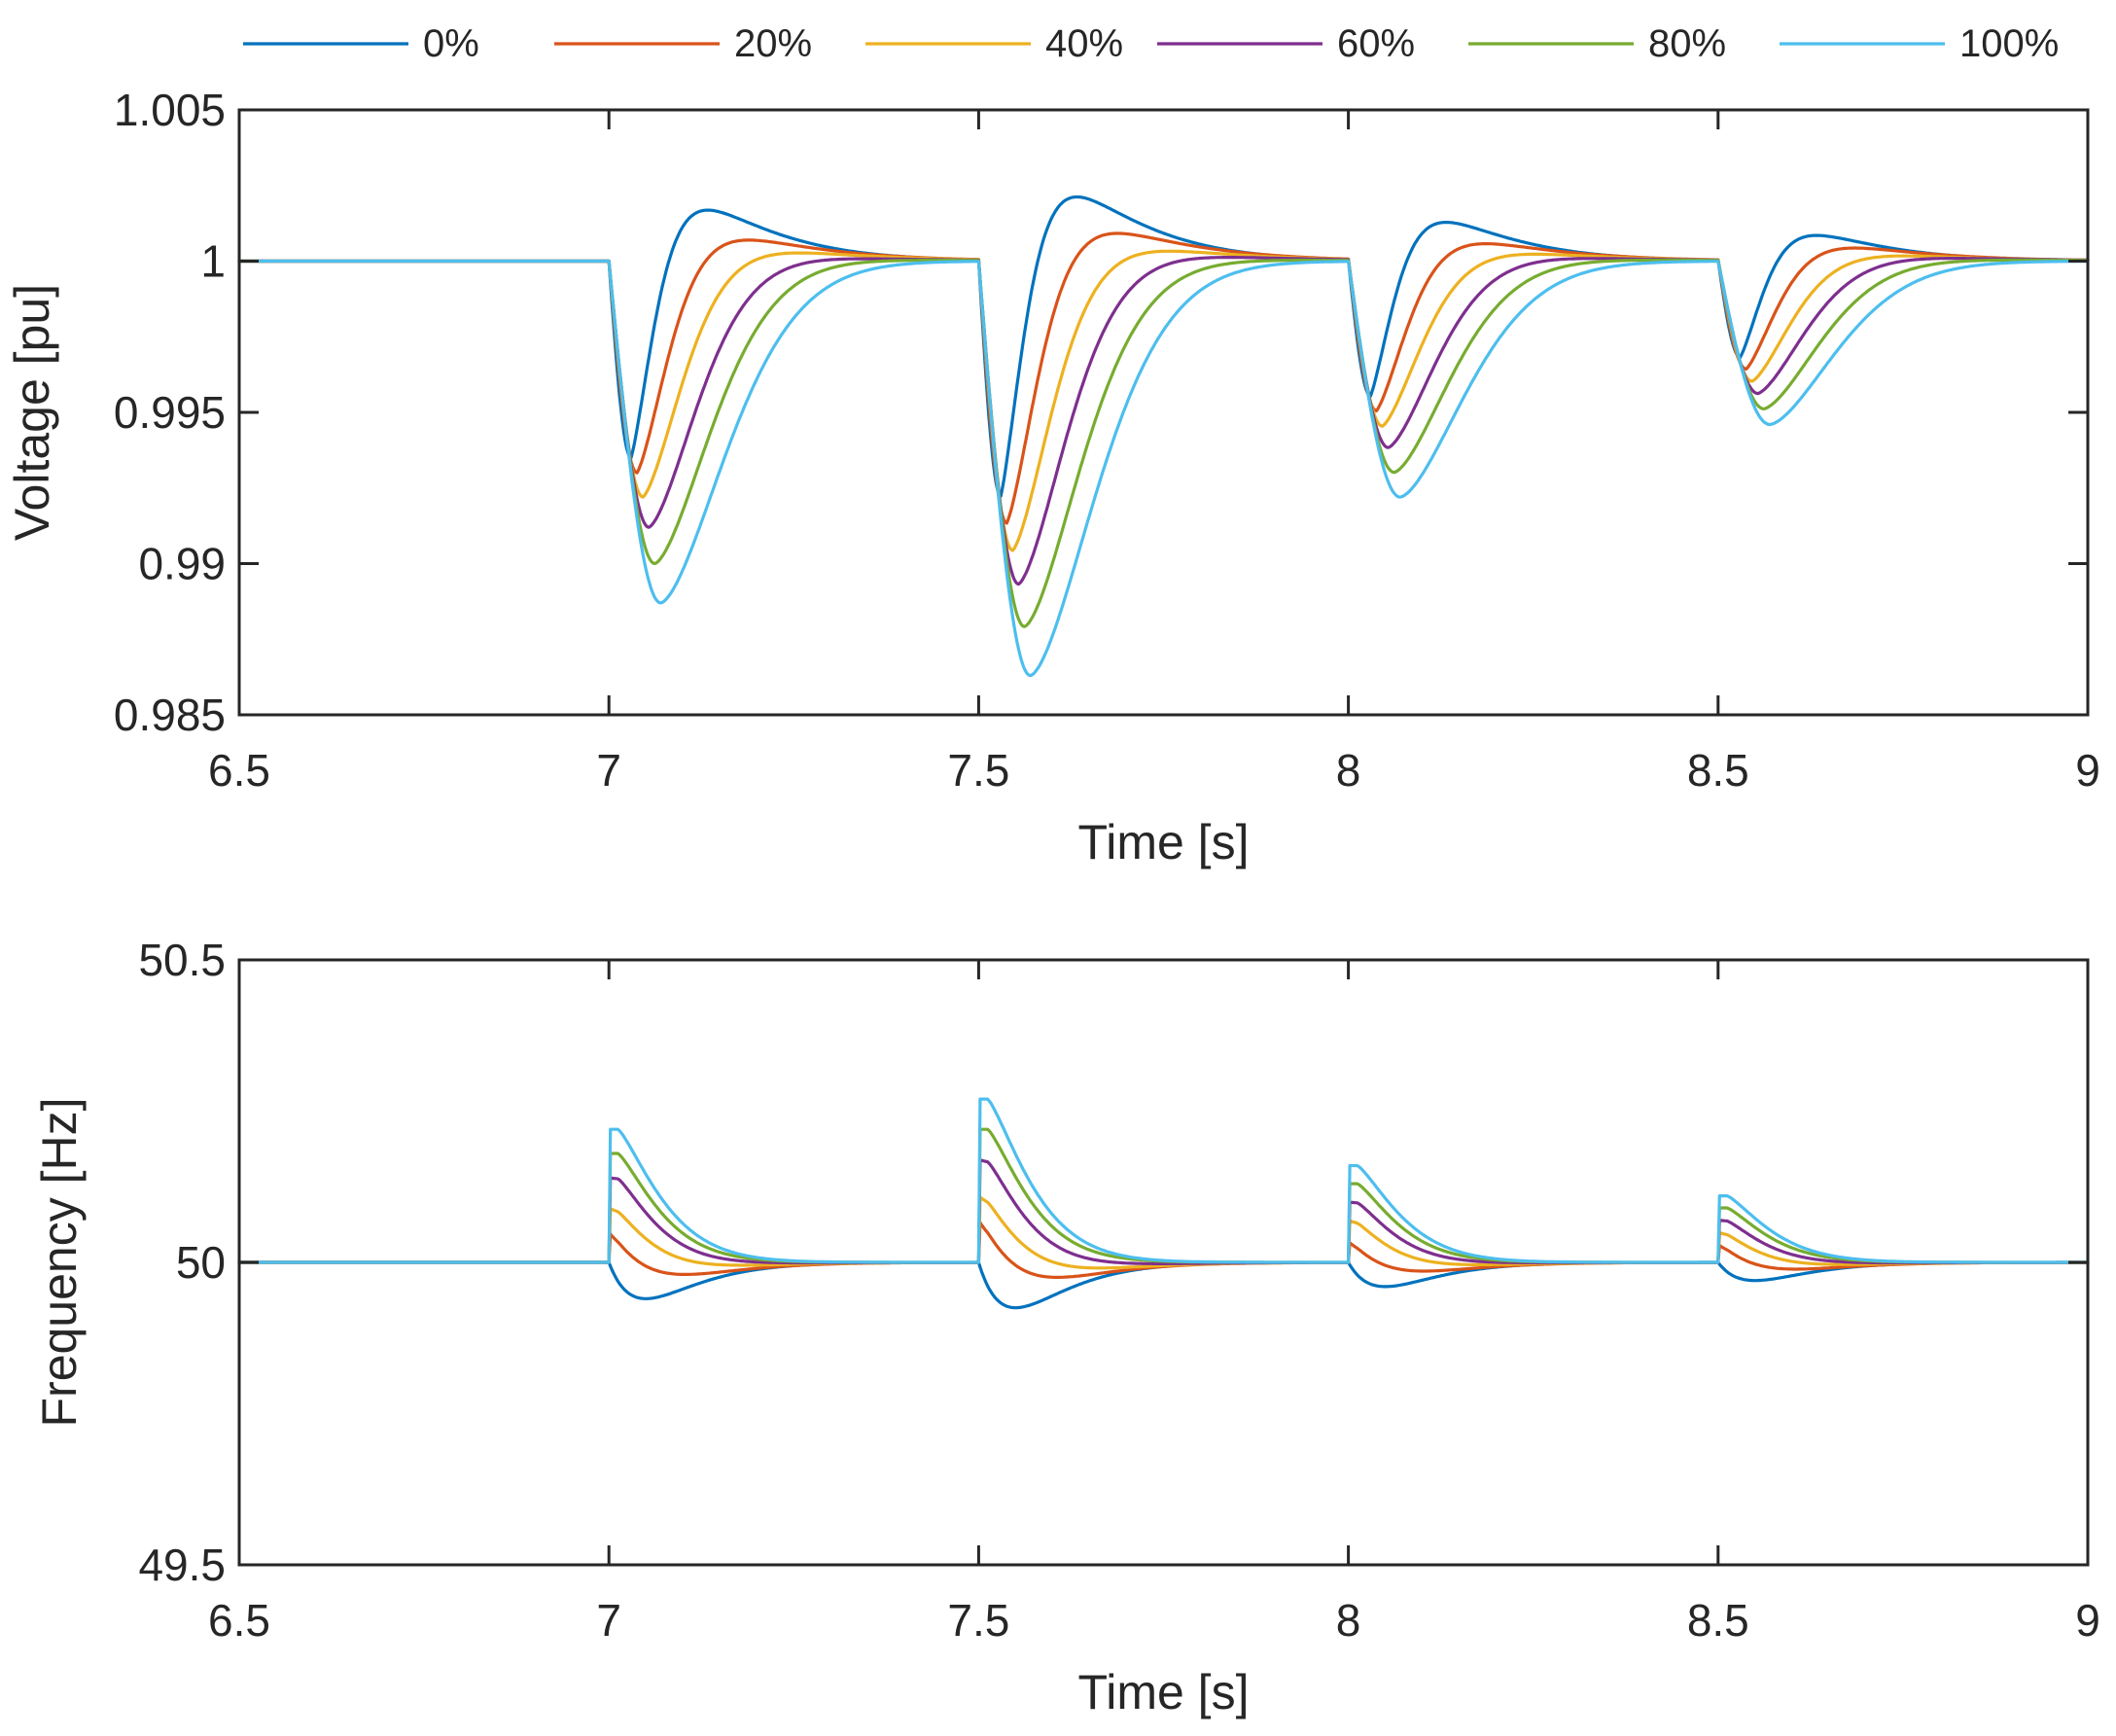  What do you see at coordinates (1151, 44) in the screenshot?
I see `legend: 0% 20% 40% 60% 80% 100%` at bounding box center [1151, 44].